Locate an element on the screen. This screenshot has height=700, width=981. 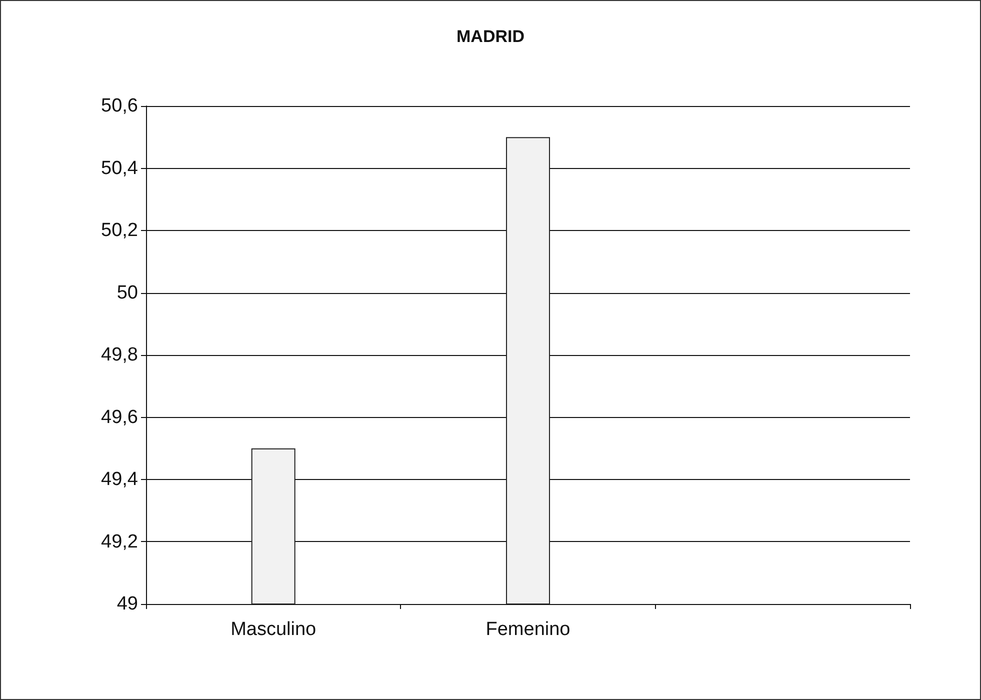
y-tick-label: 49,6 is located at coordinates (119, 417).